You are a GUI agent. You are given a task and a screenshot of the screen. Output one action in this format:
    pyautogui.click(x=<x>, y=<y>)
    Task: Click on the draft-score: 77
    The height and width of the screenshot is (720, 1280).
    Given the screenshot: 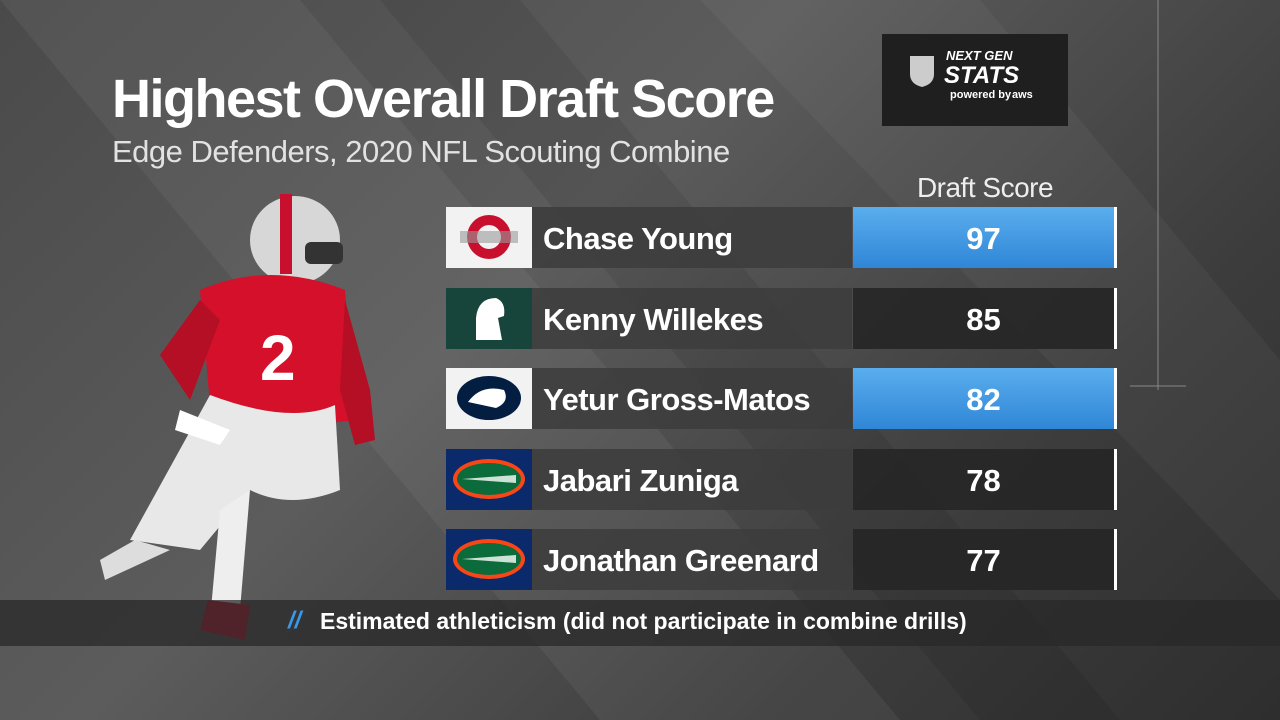 What is the action you would take?
    pyautogui.click(x=983, y=560)
    